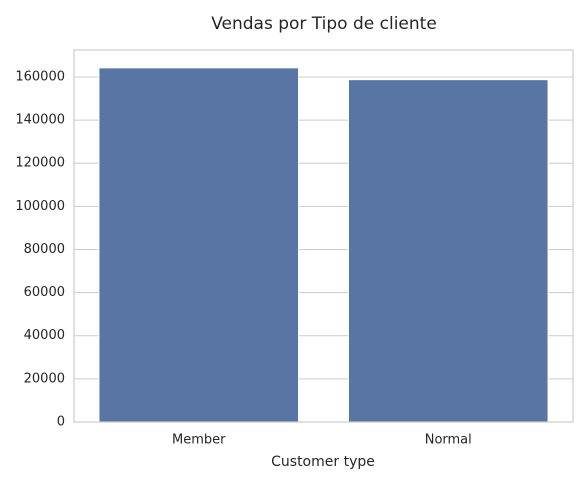  What do you see at coordinates (199, 440) in the screenshot?
I see `x-tick-label-member: Member` at bounding box center [199, 440].